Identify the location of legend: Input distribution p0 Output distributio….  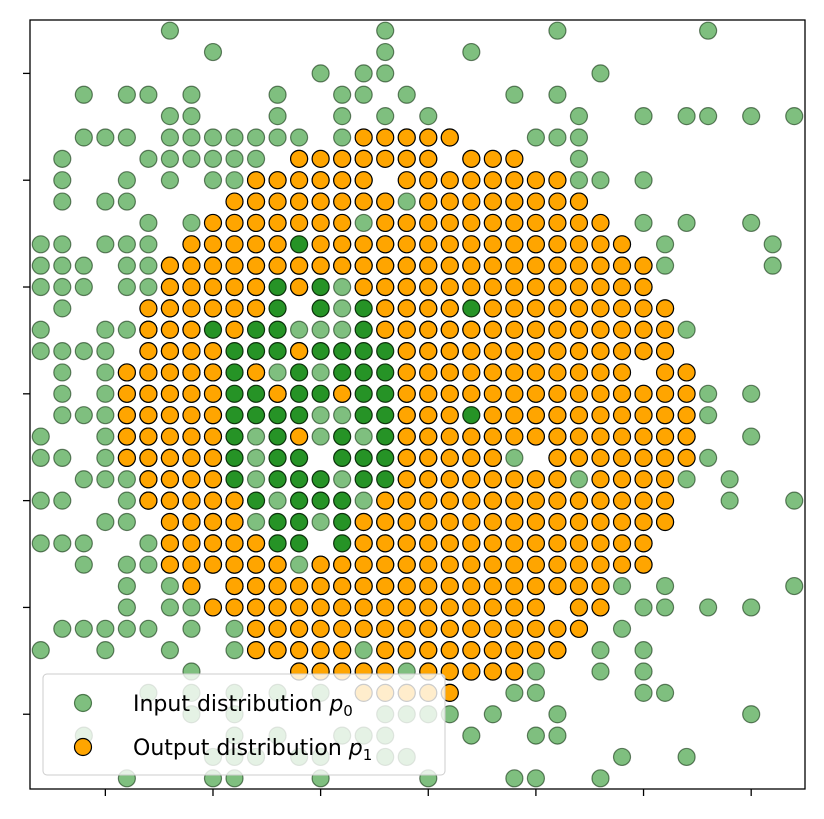
(244, 724).